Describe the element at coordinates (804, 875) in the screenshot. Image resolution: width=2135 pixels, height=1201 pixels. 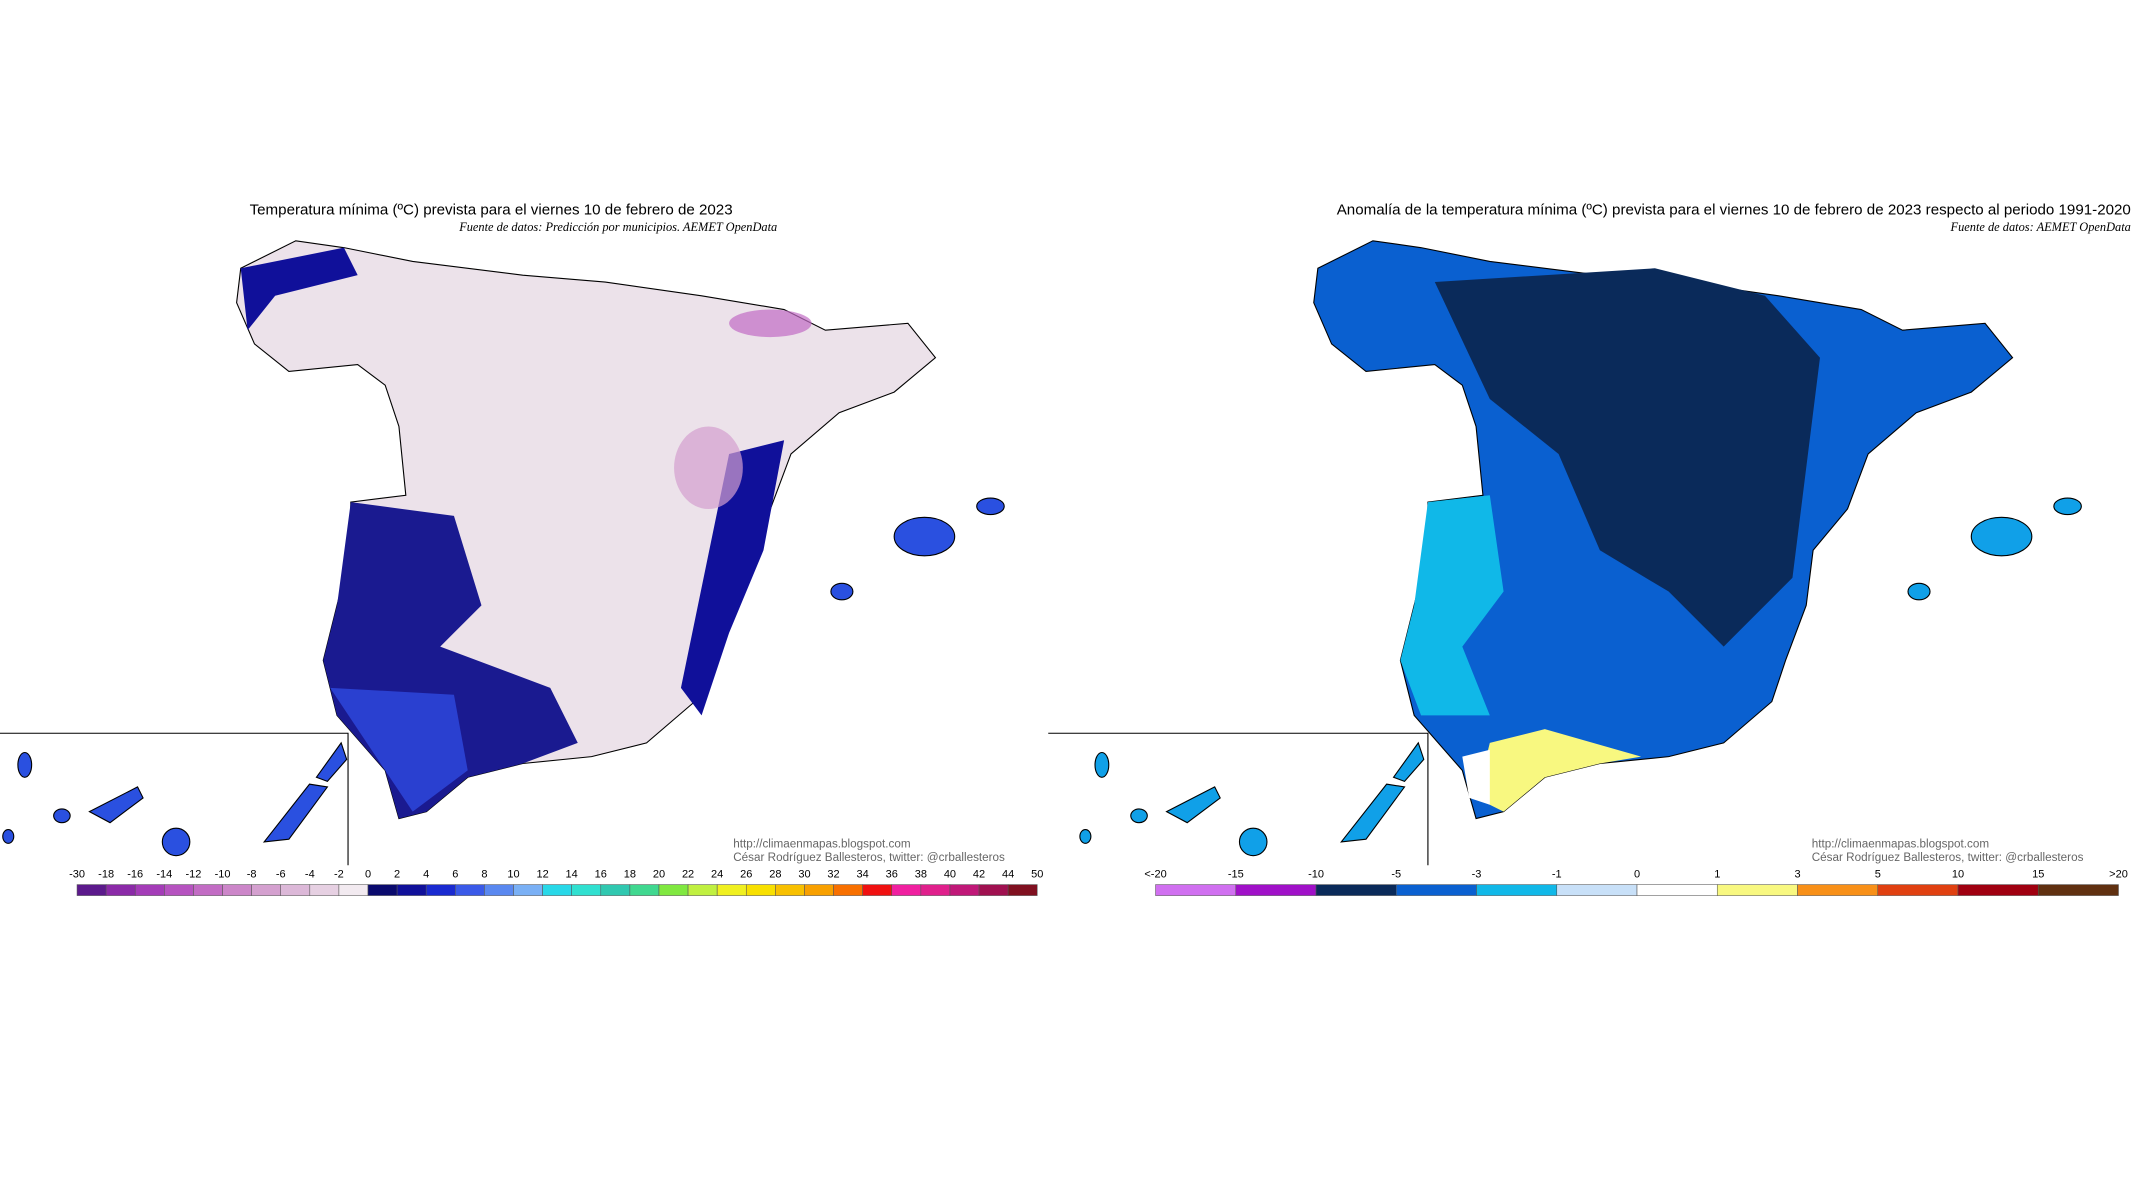
I see `legend-label: 30` at that location.